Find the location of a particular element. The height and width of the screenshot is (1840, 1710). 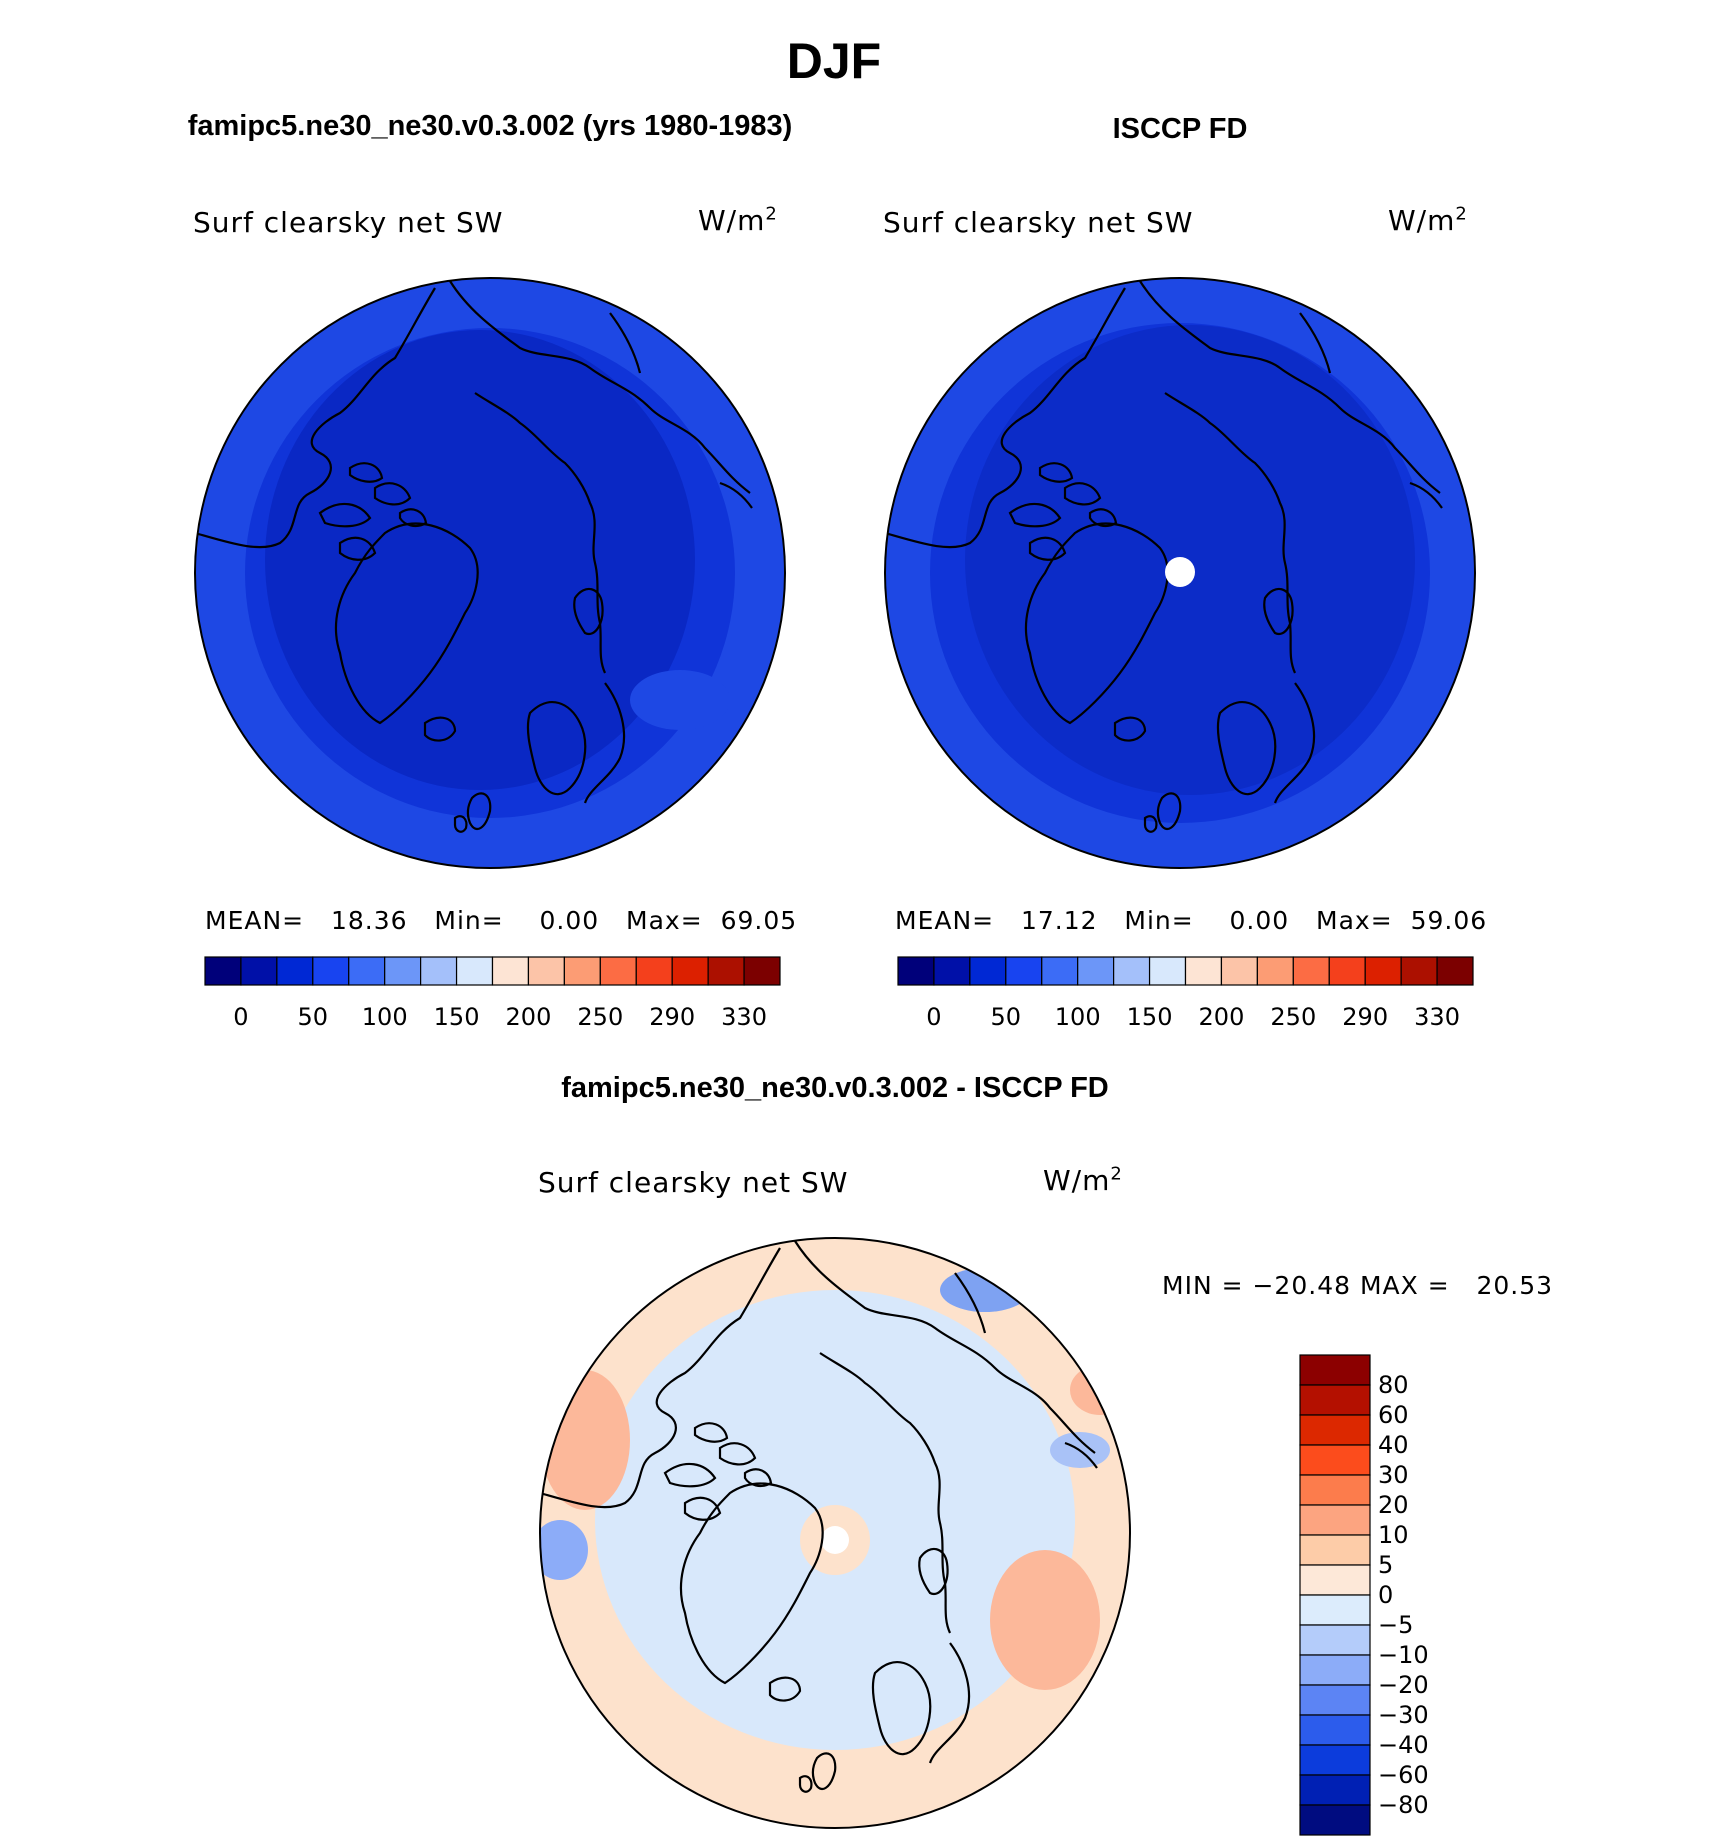

colorbar-tick-label: 20 is located at coordinates (1393, 1505).